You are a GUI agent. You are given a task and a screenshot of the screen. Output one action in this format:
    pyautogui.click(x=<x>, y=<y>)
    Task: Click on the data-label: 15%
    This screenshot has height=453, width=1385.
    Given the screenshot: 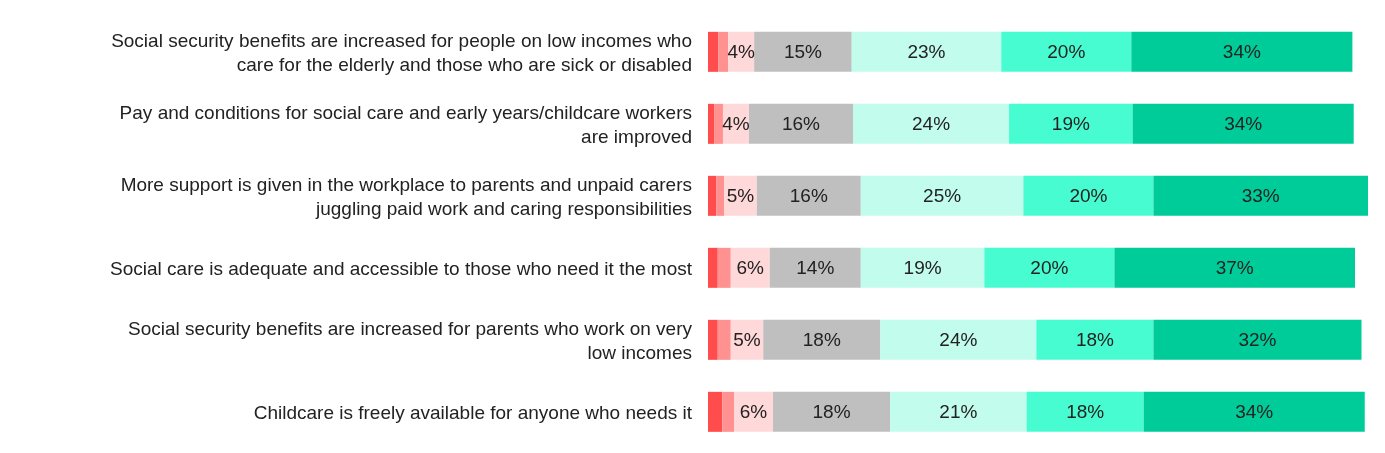 What is the action you would take?
    pyautogui.click(x=803, y=52)
    